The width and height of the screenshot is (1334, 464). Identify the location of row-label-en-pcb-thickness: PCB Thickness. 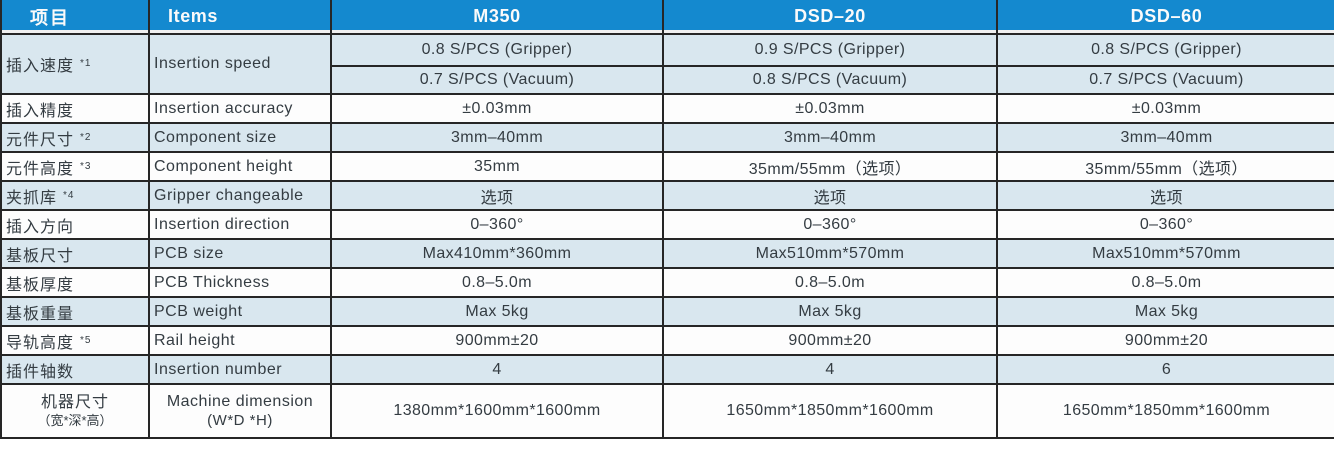
(240, 282).